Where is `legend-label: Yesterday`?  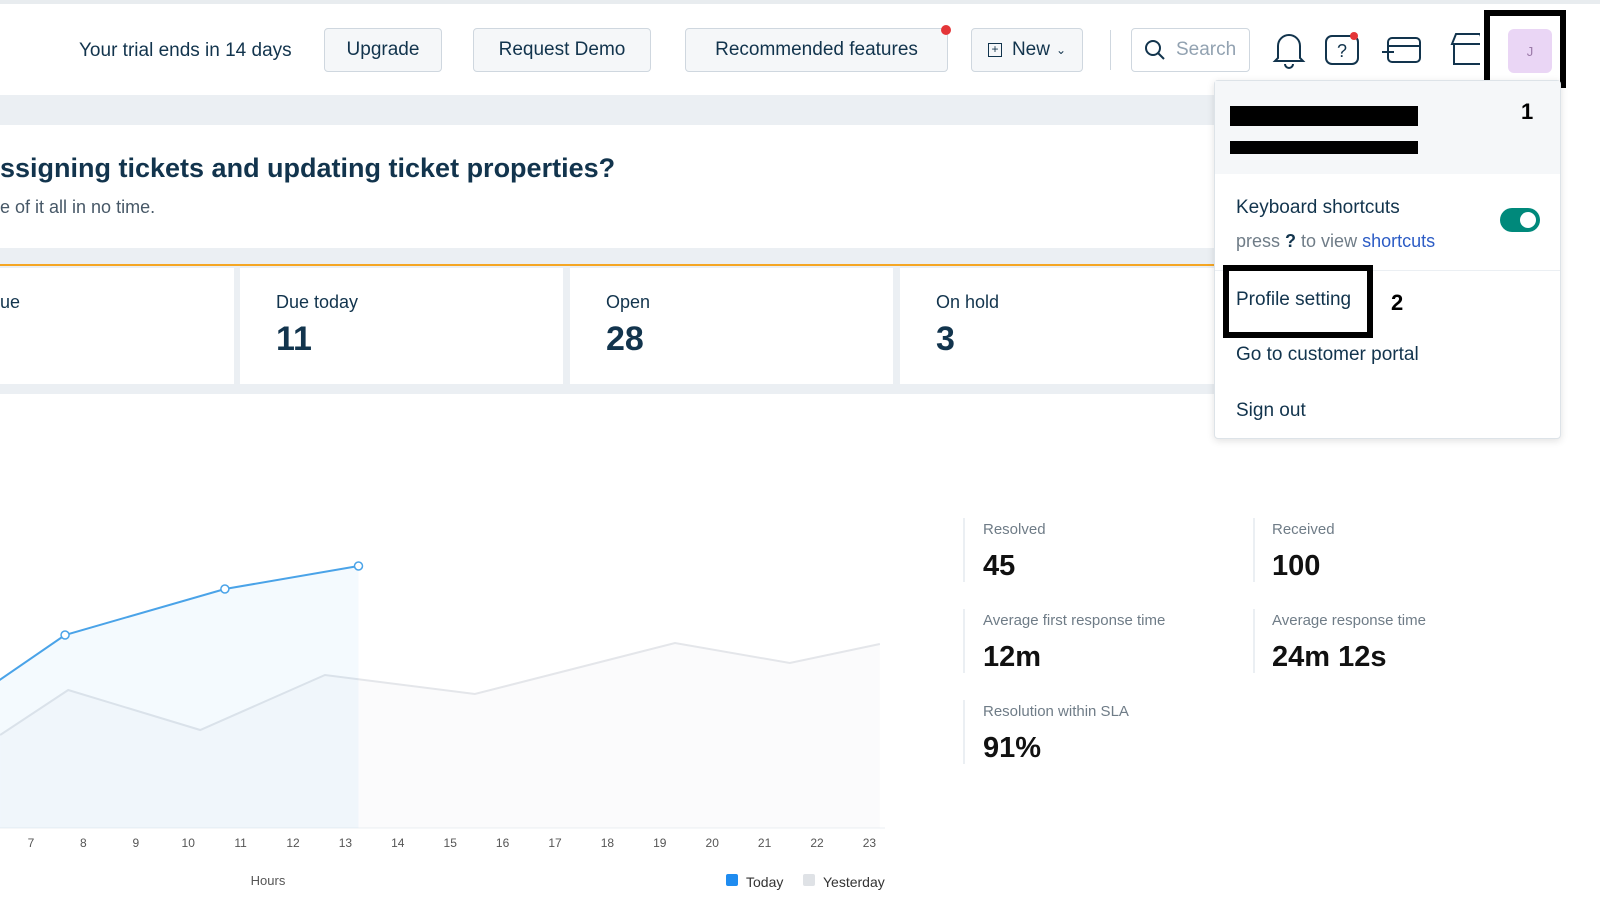 legend-label: Yesterday is located at coordinates (854, 882).